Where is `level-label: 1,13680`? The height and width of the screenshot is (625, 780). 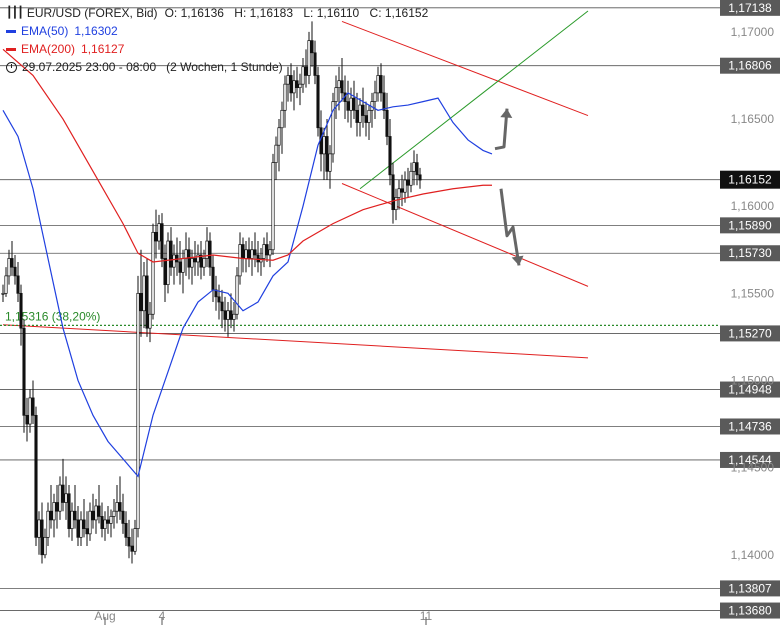
level-label: 1,13680 is located at coordinates (750, 611).